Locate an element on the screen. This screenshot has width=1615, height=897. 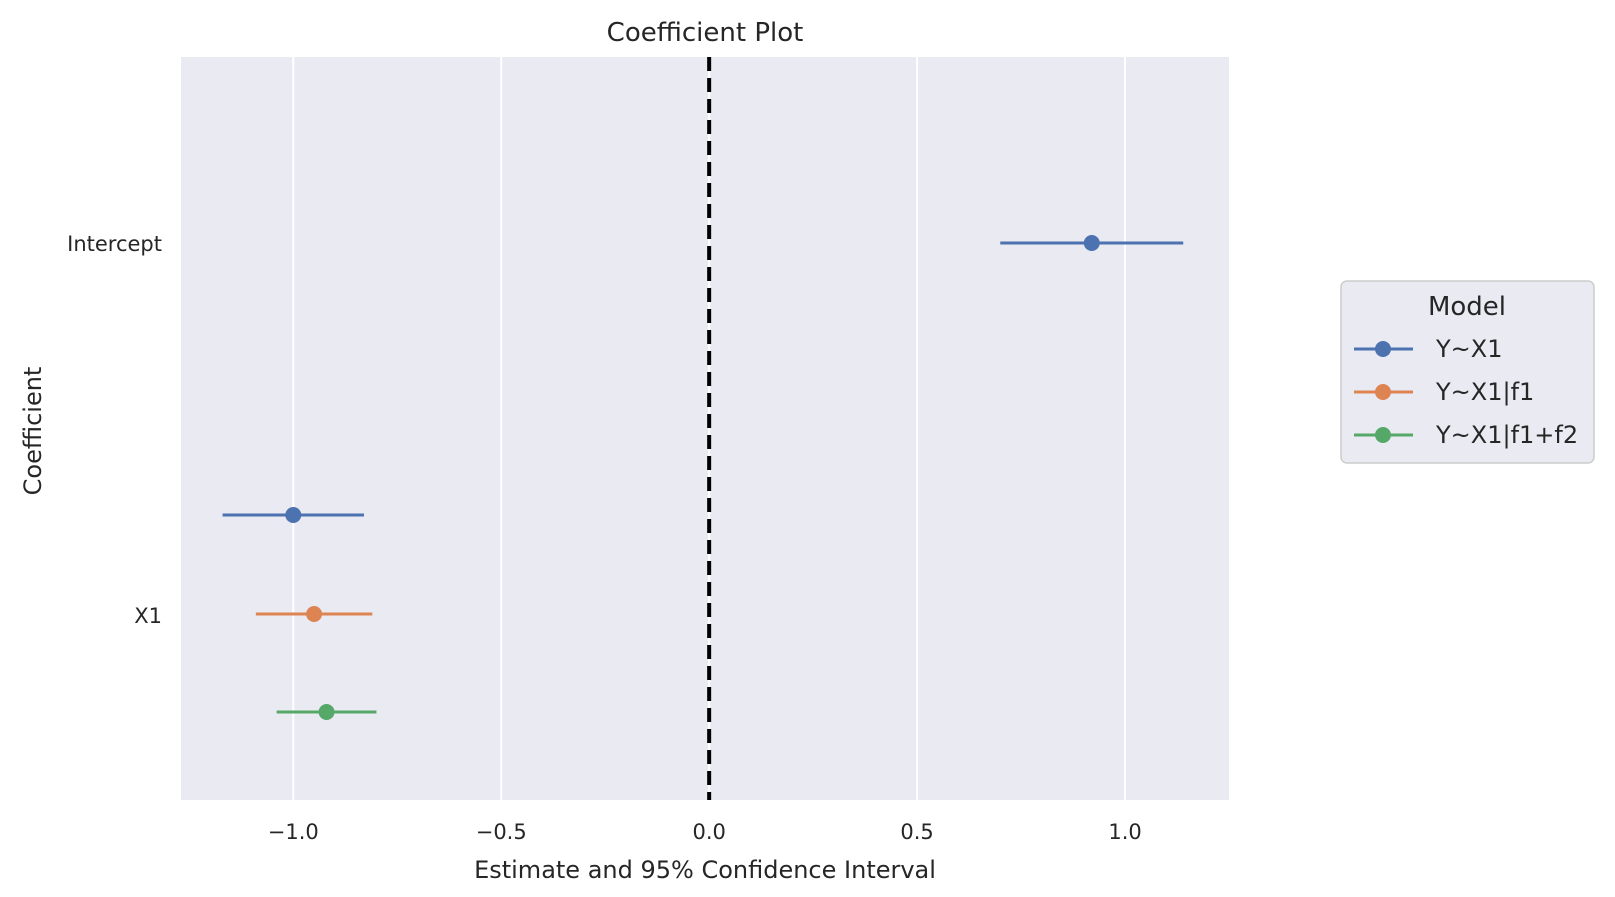
x-axis-title: Estimate and 95% Confidence Interval is located at coordinates (705, 870).